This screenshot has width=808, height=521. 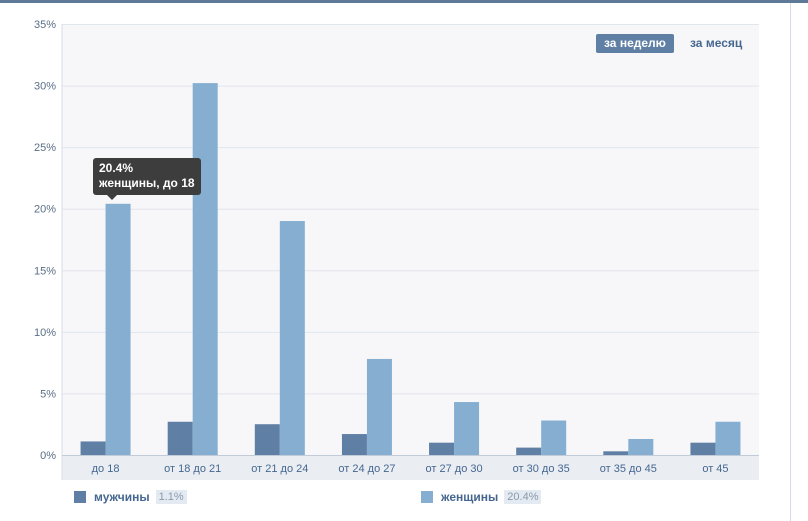 What do you see at coordinates (48, 456) in the screenshot?
I see `y-tick-label: 0%` at bounding box center [48, 456].